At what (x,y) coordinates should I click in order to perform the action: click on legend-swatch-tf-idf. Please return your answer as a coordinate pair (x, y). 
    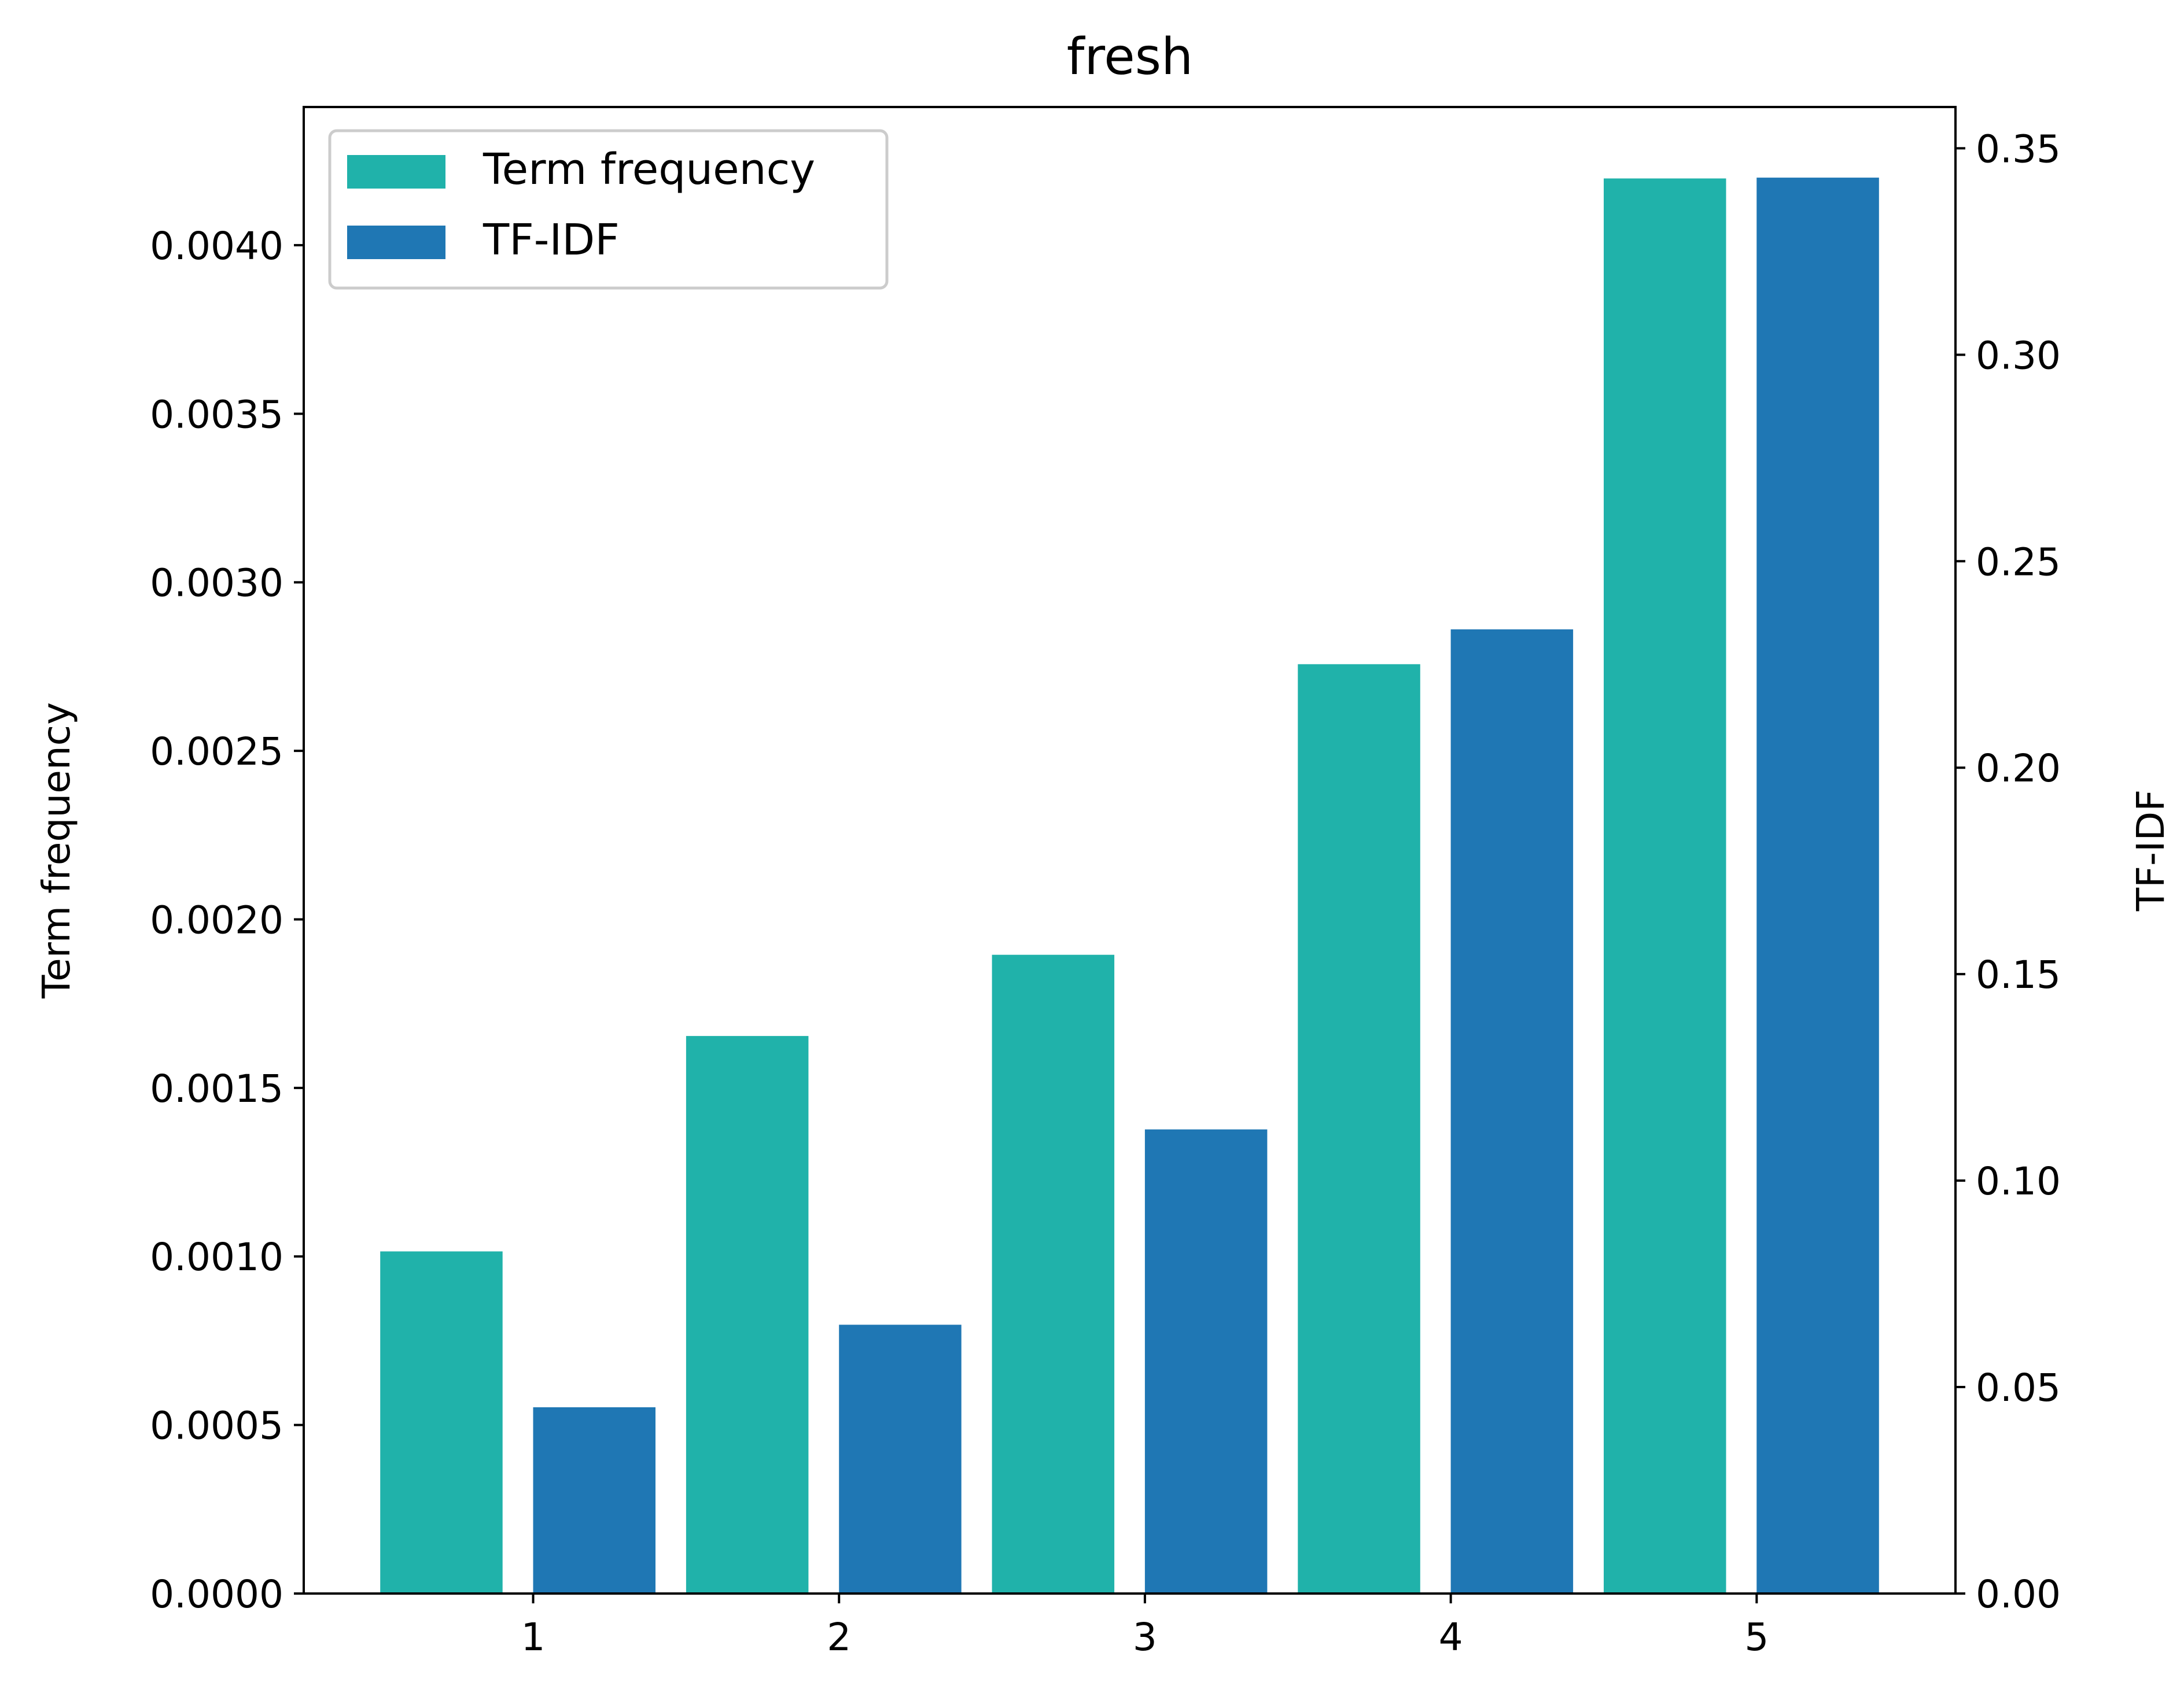
    Looking at the image, I should click on (396, 242).